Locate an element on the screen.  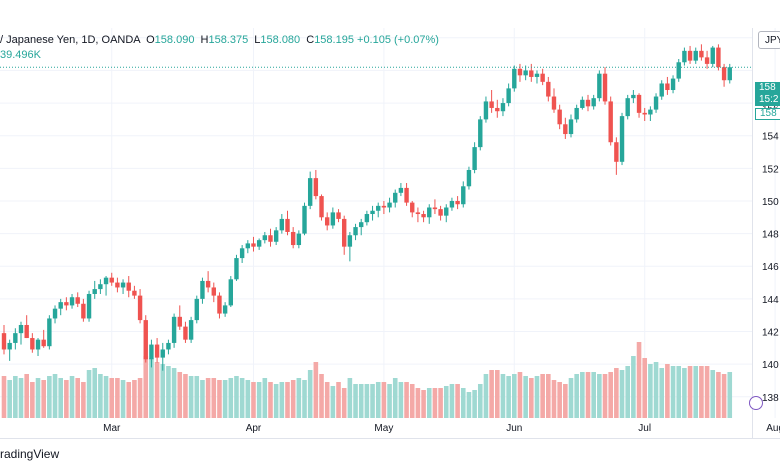
tradingview-logo: radingView is located at coordinates (30, 454).